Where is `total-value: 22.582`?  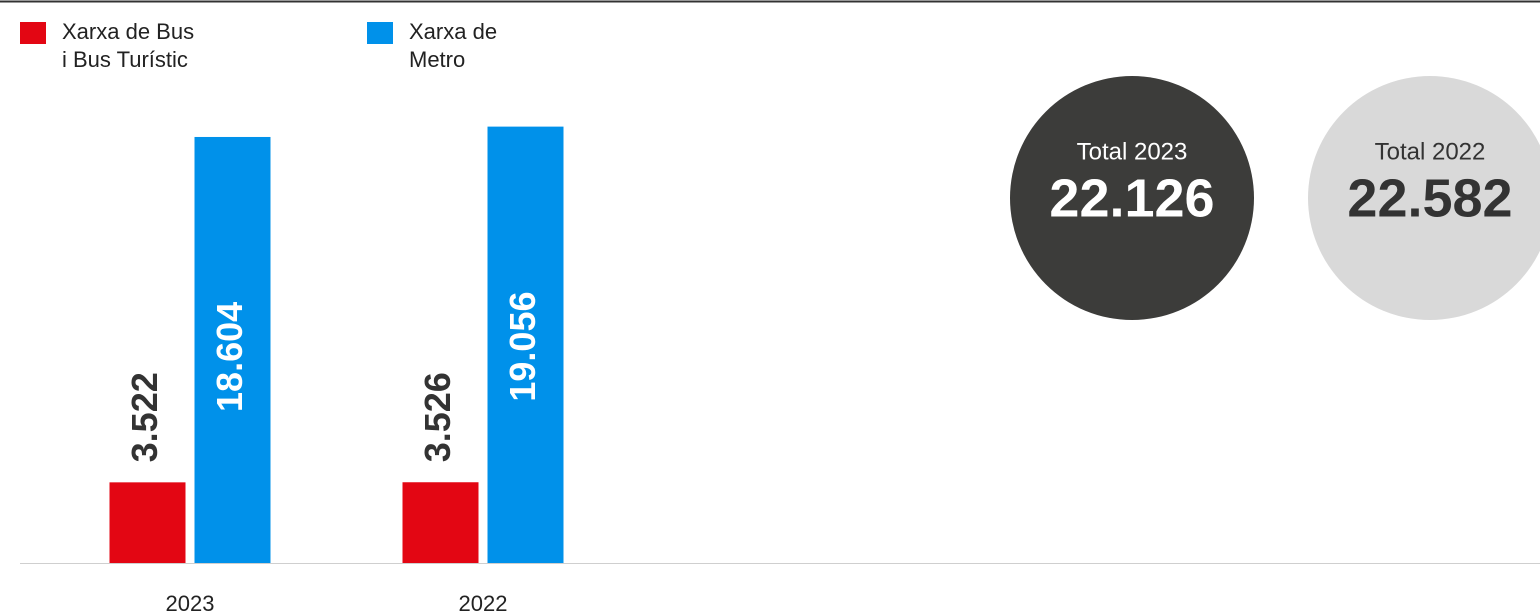 total-value: 22.582 is located at coordinates (1429, 198).